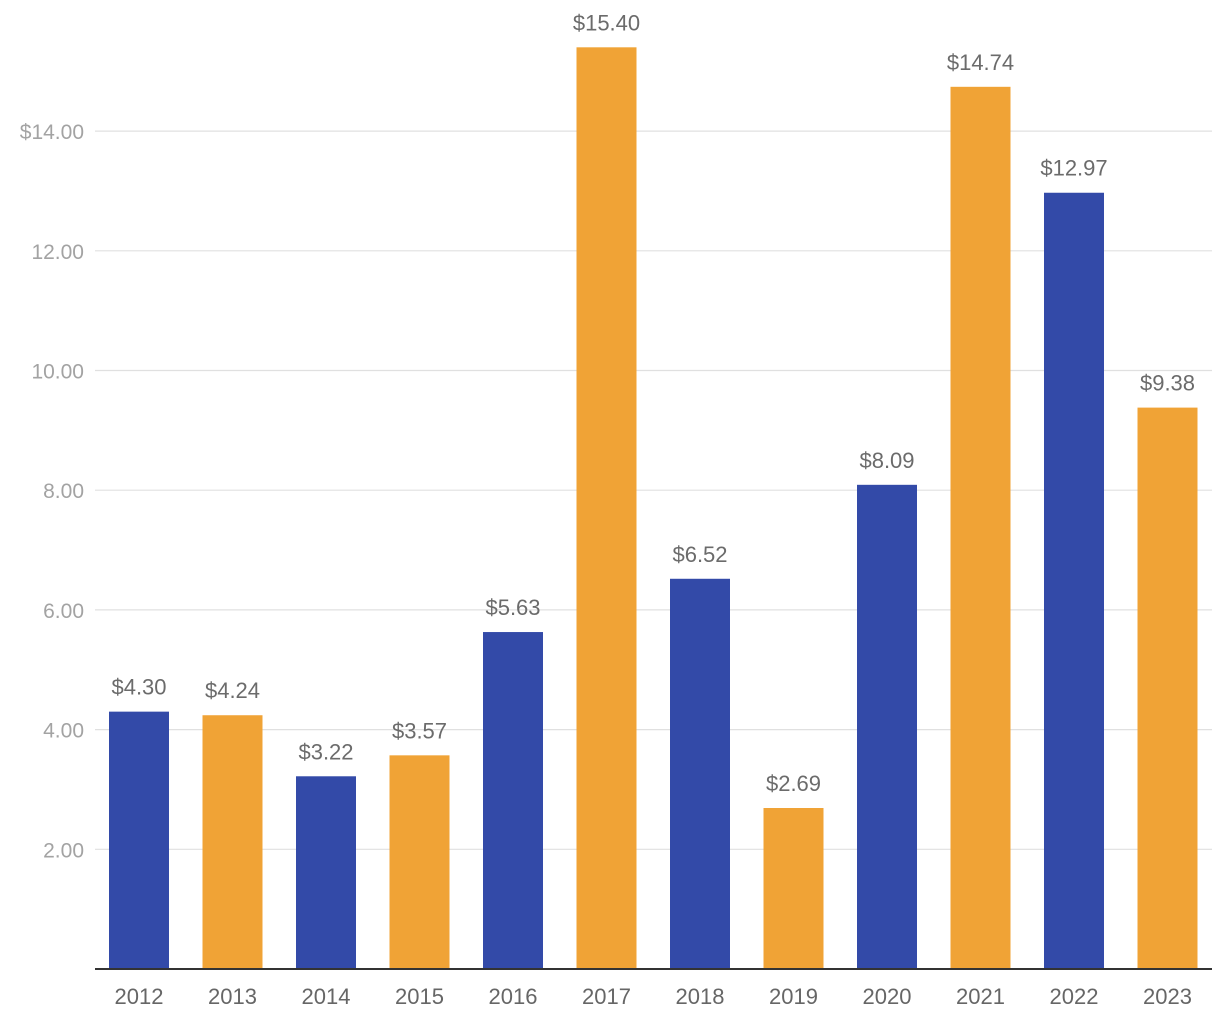  Describe the element at coordinates (793, 888) in the screenshot. I see `bar-2019` at that location.